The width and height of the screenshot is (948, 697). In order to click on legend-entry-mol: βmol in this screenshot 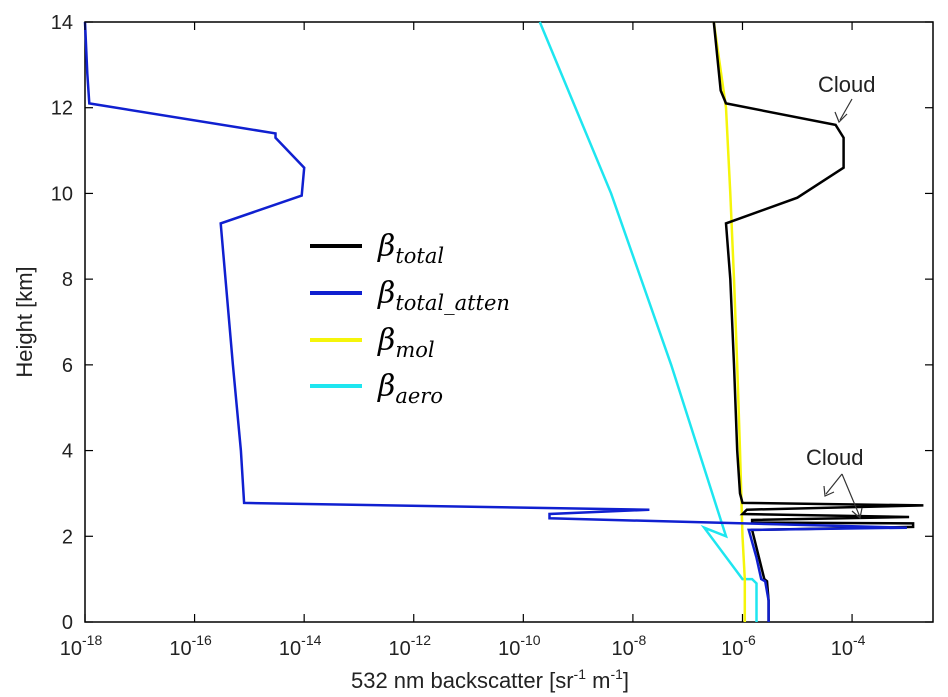, I will do `click(372, 342)`.